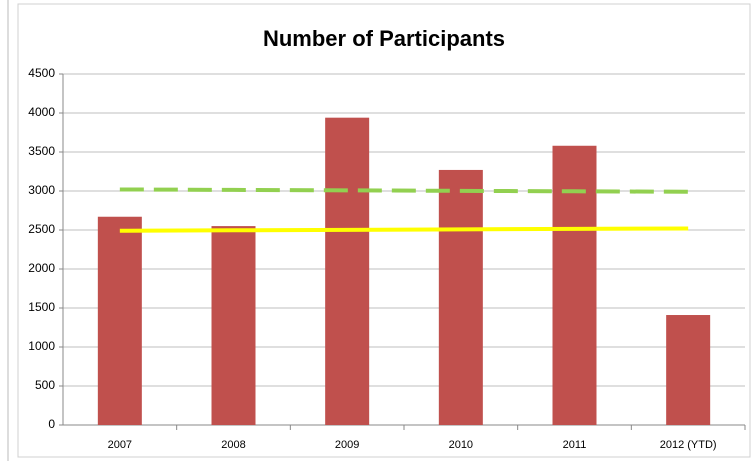 This screenshot has height=461, width=754. I want to click on x-tick-label: 2008, so click(233, 445).